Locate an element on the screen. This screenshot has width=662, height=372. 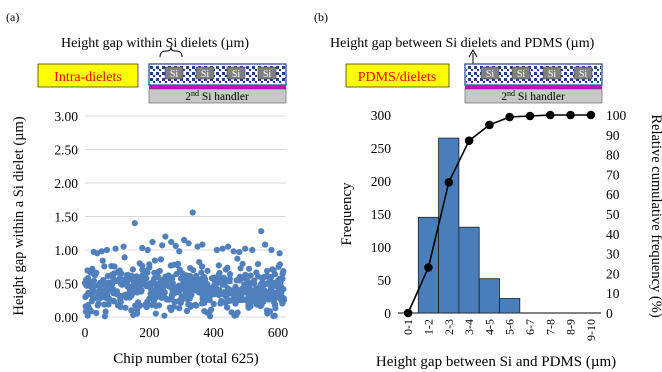
cumulative-polyline is located at coordinates (499, 214).